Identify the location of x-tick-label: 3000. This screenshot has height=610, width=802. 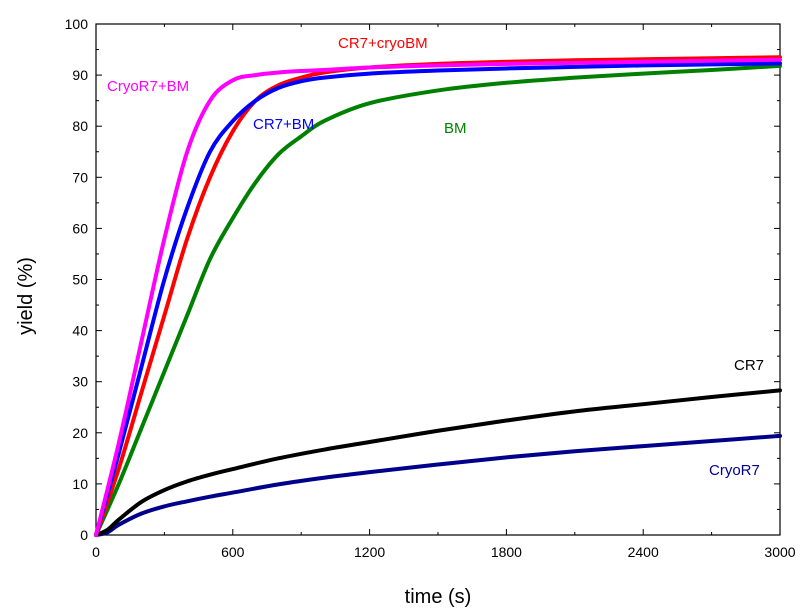
(779, 552).